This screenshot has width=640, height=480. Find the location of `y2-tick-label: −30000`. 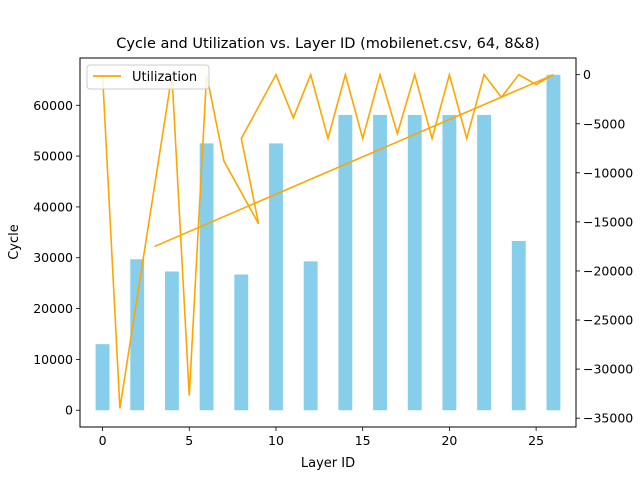

y2-tick-label: −30000 is located at coordinates (608, 369).